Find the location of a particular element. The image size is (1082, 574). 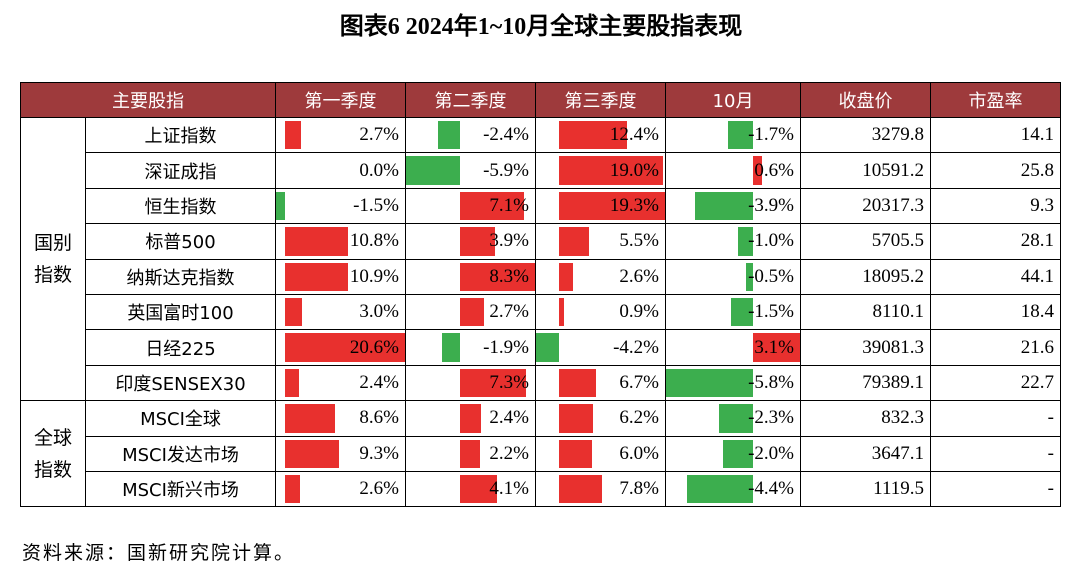

value-cell: -5.8% is located at coordinates (733, 383).